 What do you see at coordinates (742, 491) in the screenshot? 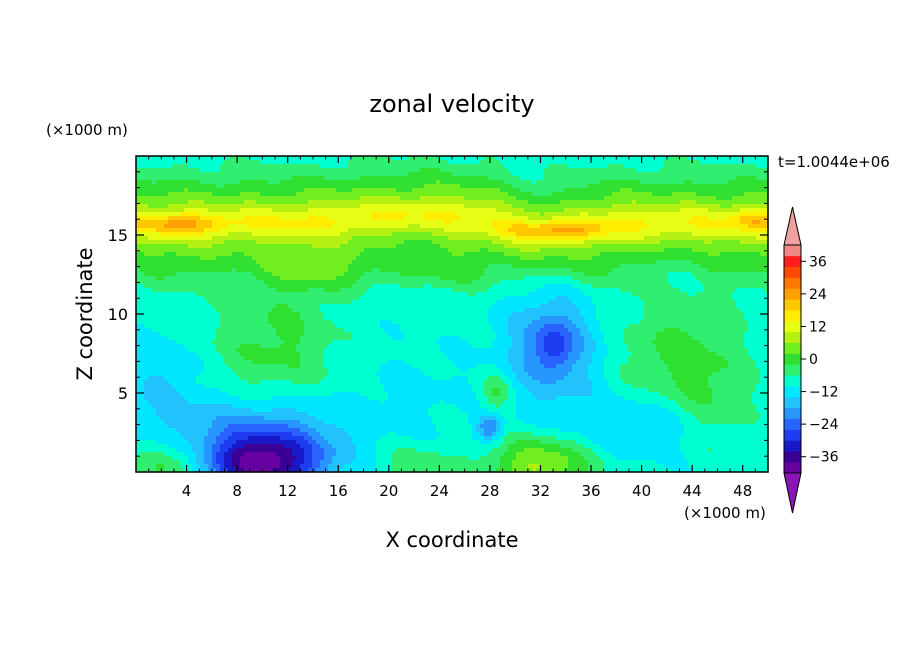
I see `x-tick-label: 48` at bounding box center [742, 491].